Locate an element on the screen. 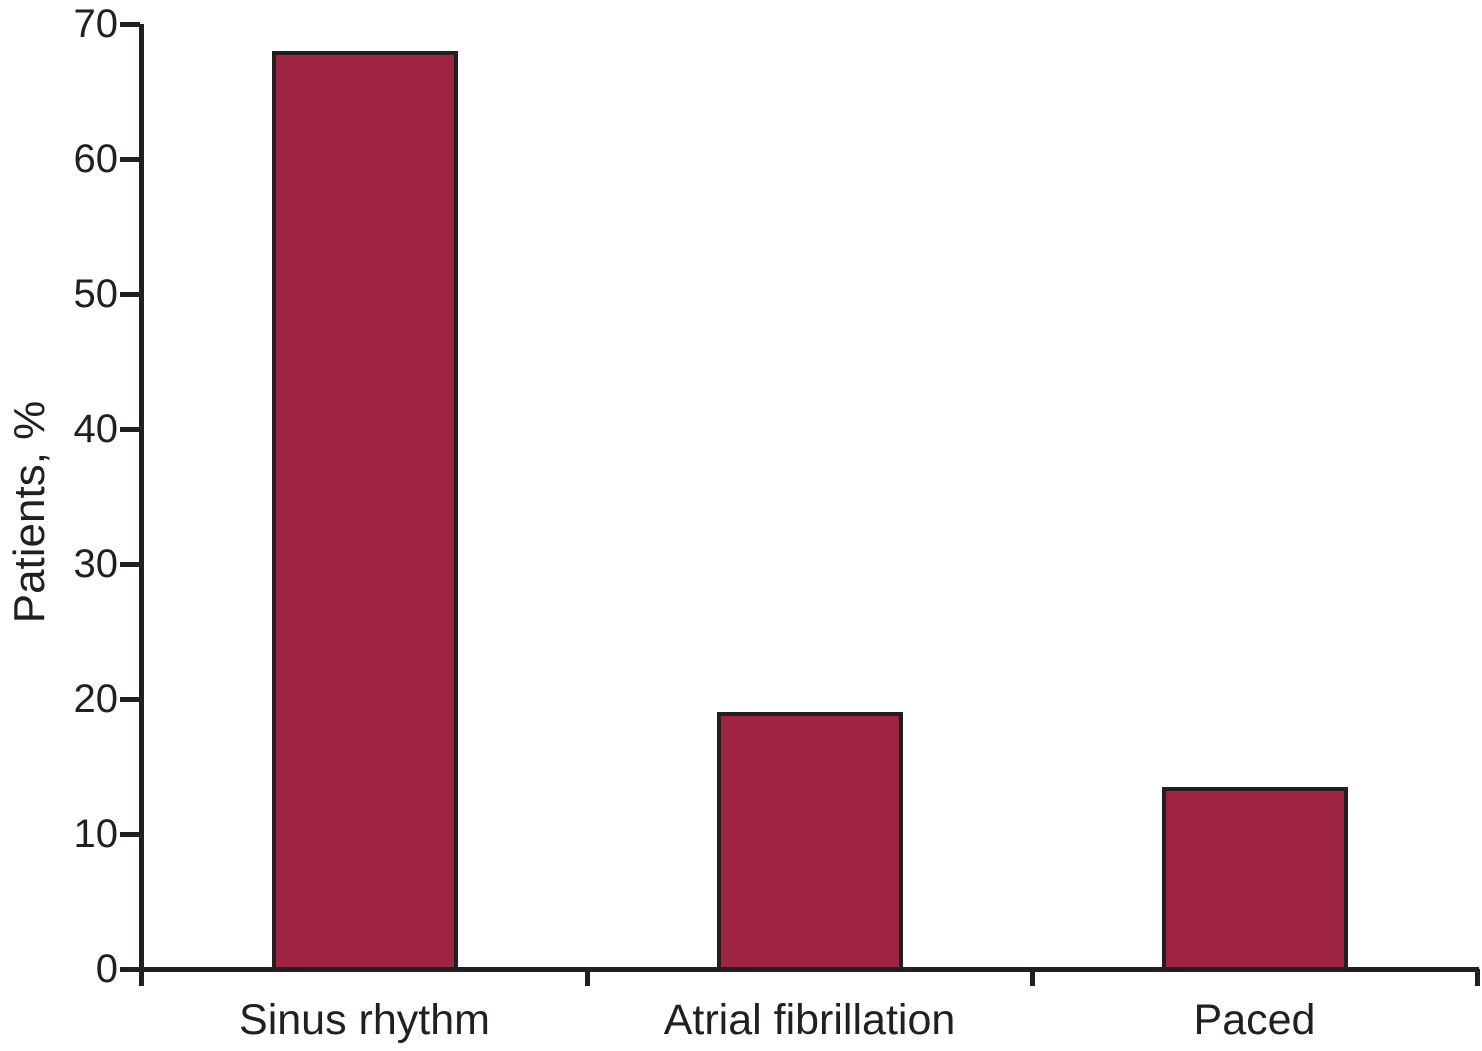 This screenshot has width=1482, height=1051. y-tick-label: 40 is located at coordinates (96, 429).